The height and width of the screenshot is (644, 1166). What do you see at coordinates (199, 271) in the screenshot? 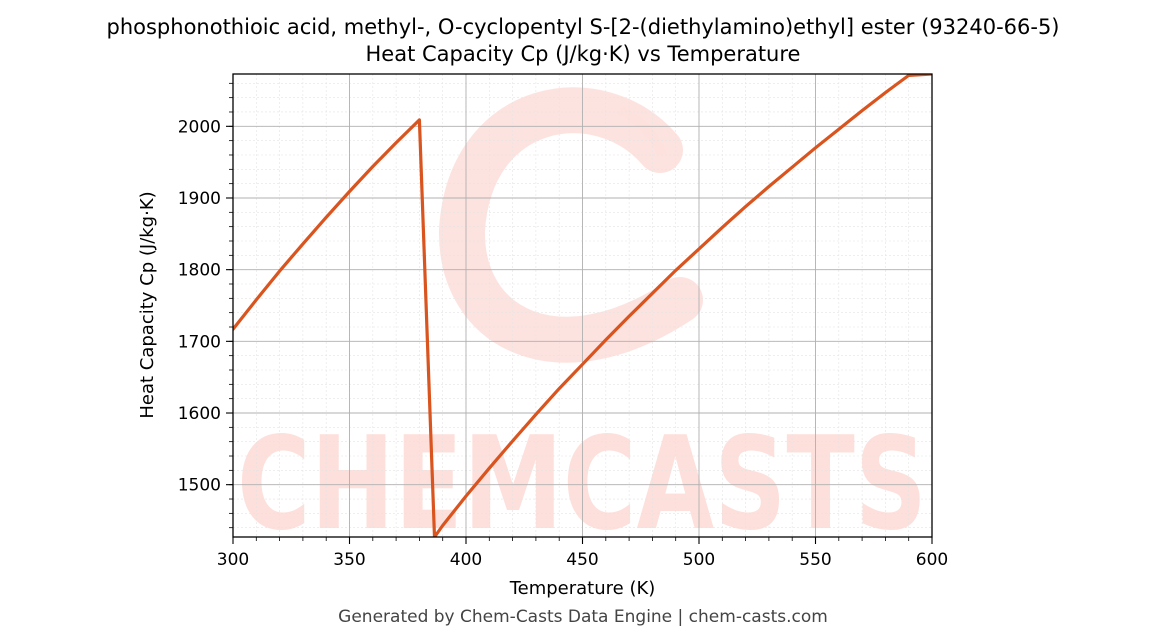
I see `y-tick-label: 1800` at bounding box center [199, 271].